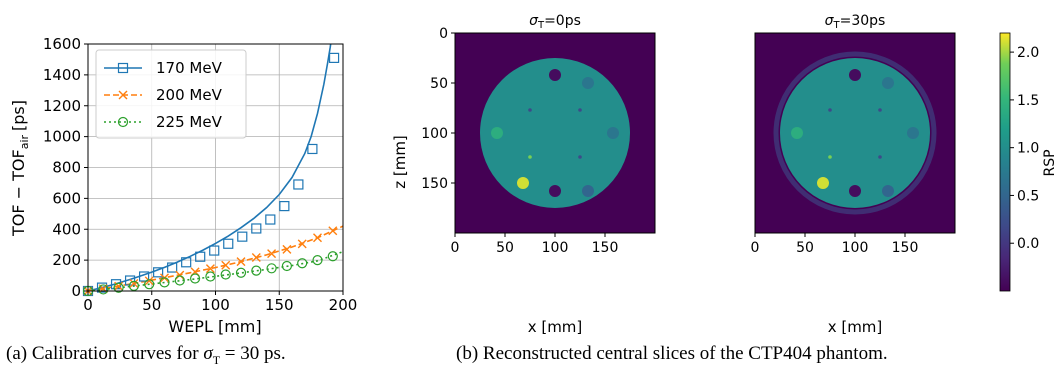  I want to click on legend-a: 170 MeV 200 MeV 225 MeV, so click(171, 94).